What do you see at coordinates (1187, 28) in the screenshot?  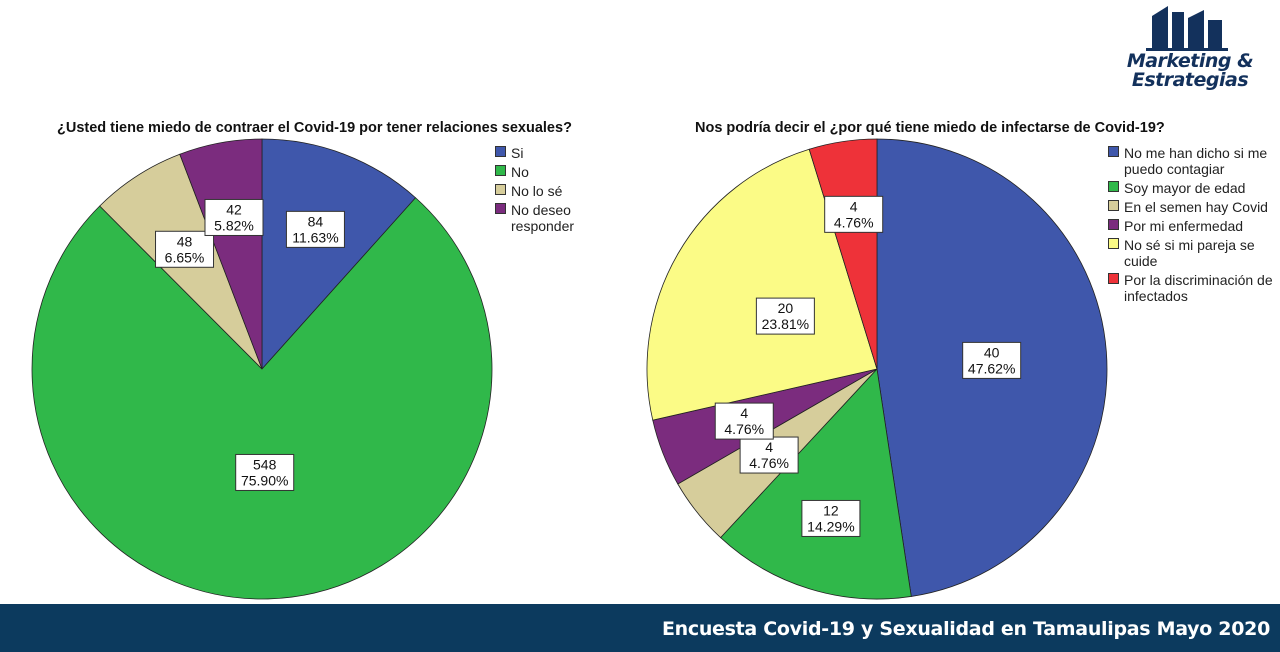 I see `building-icon` at bounding box center [1187, 28].